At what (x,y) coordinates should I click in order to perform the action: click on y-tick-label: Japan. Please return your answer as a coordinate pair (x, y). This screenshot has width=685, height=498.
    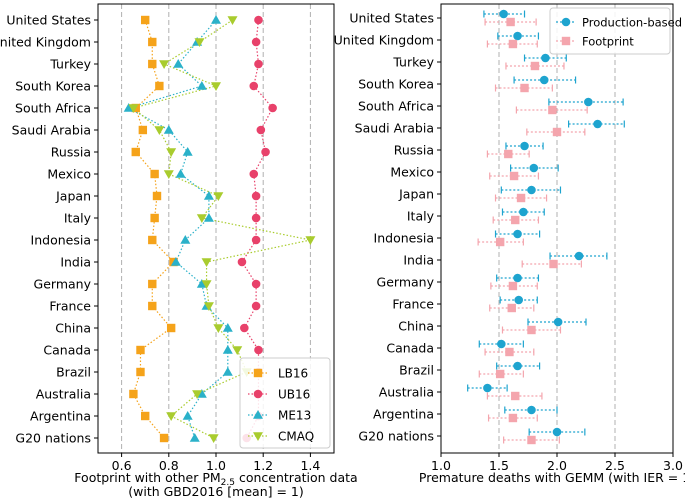
    Looking at the image, I should click on (416, 194).